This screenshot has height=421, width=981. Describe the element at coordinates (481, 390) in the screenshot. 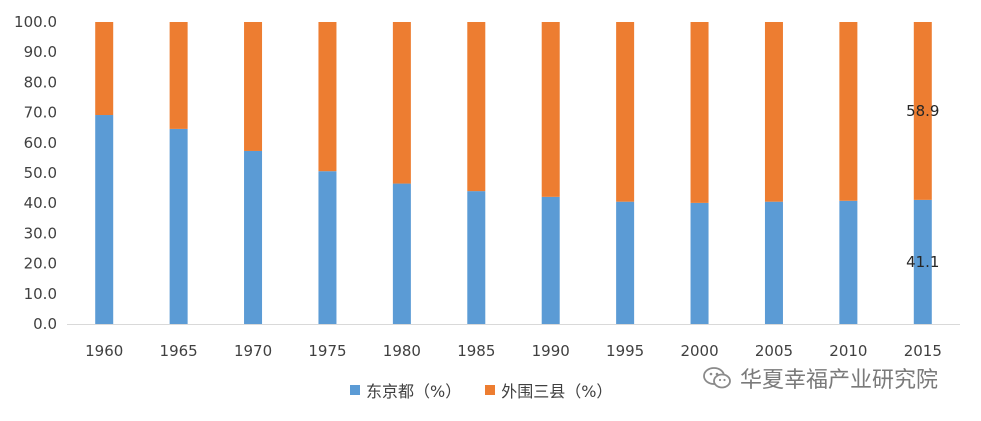

I see `chart-legend: 东京都（%） 外围三县（%）` at that location.